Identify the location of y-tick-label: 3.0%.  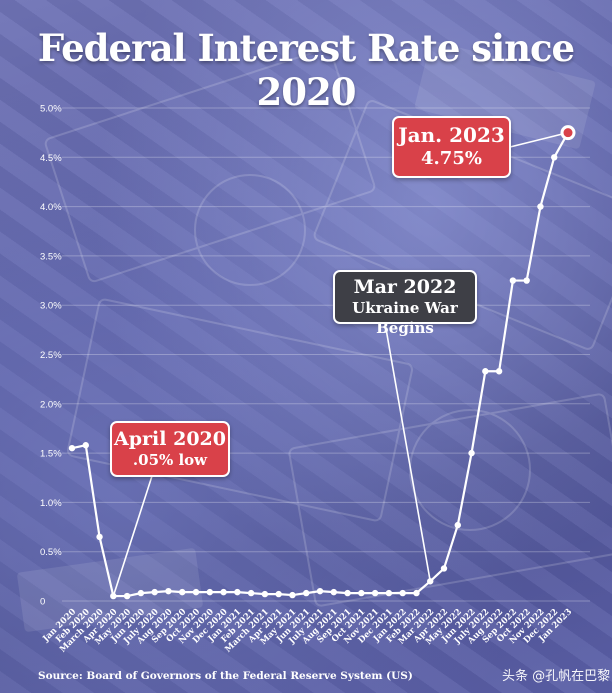
(51, 306).